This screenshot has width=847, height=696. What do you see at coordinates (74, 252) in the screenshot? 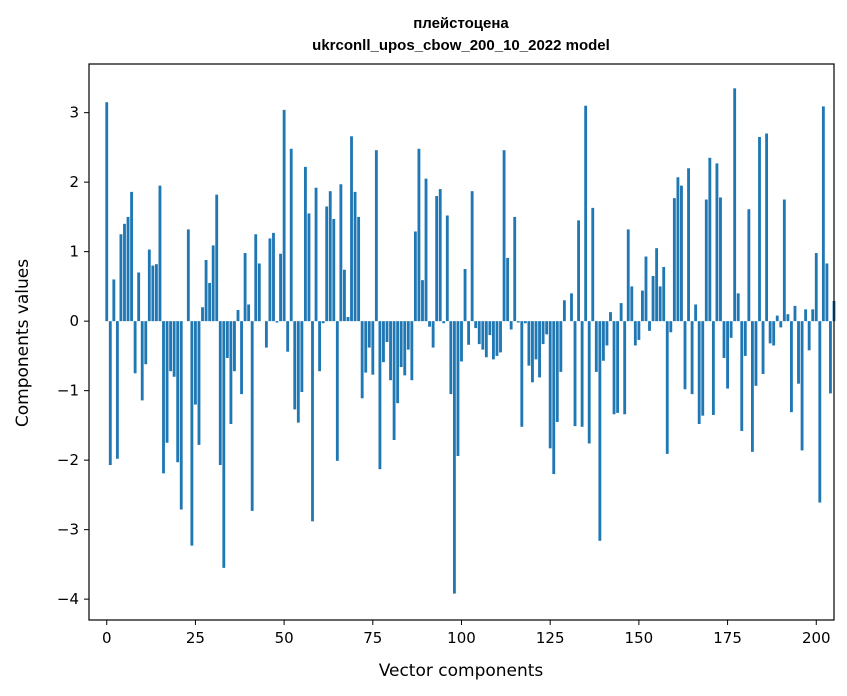
I see `y-tick-label: 1` at bounding box center [74, 252].